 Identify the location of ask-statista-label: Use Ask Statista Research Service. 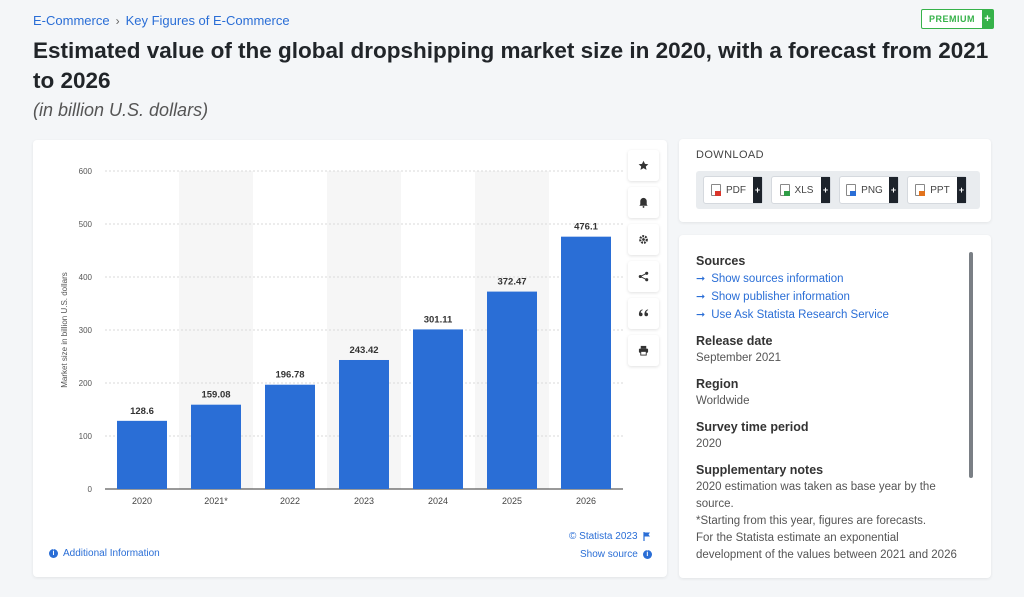
(800, 315).